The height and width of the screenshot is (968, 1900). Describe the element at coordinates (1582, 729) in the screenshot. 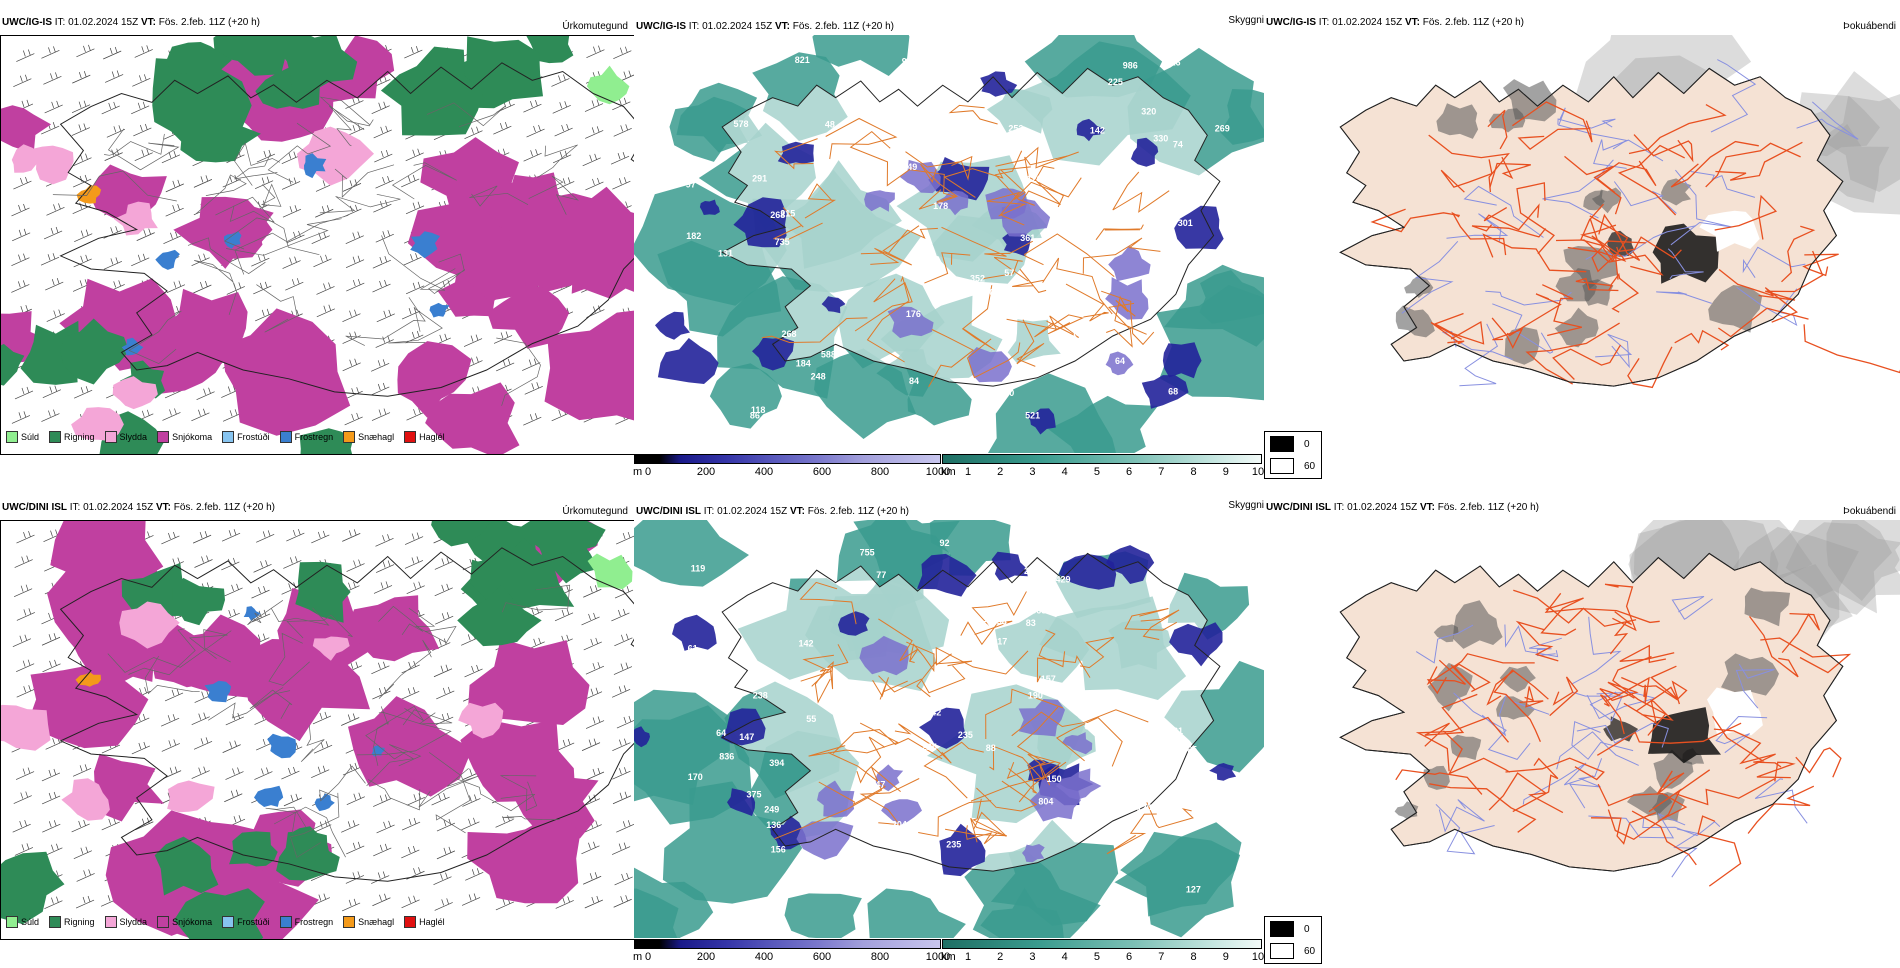

I see `fog-map` at that location.